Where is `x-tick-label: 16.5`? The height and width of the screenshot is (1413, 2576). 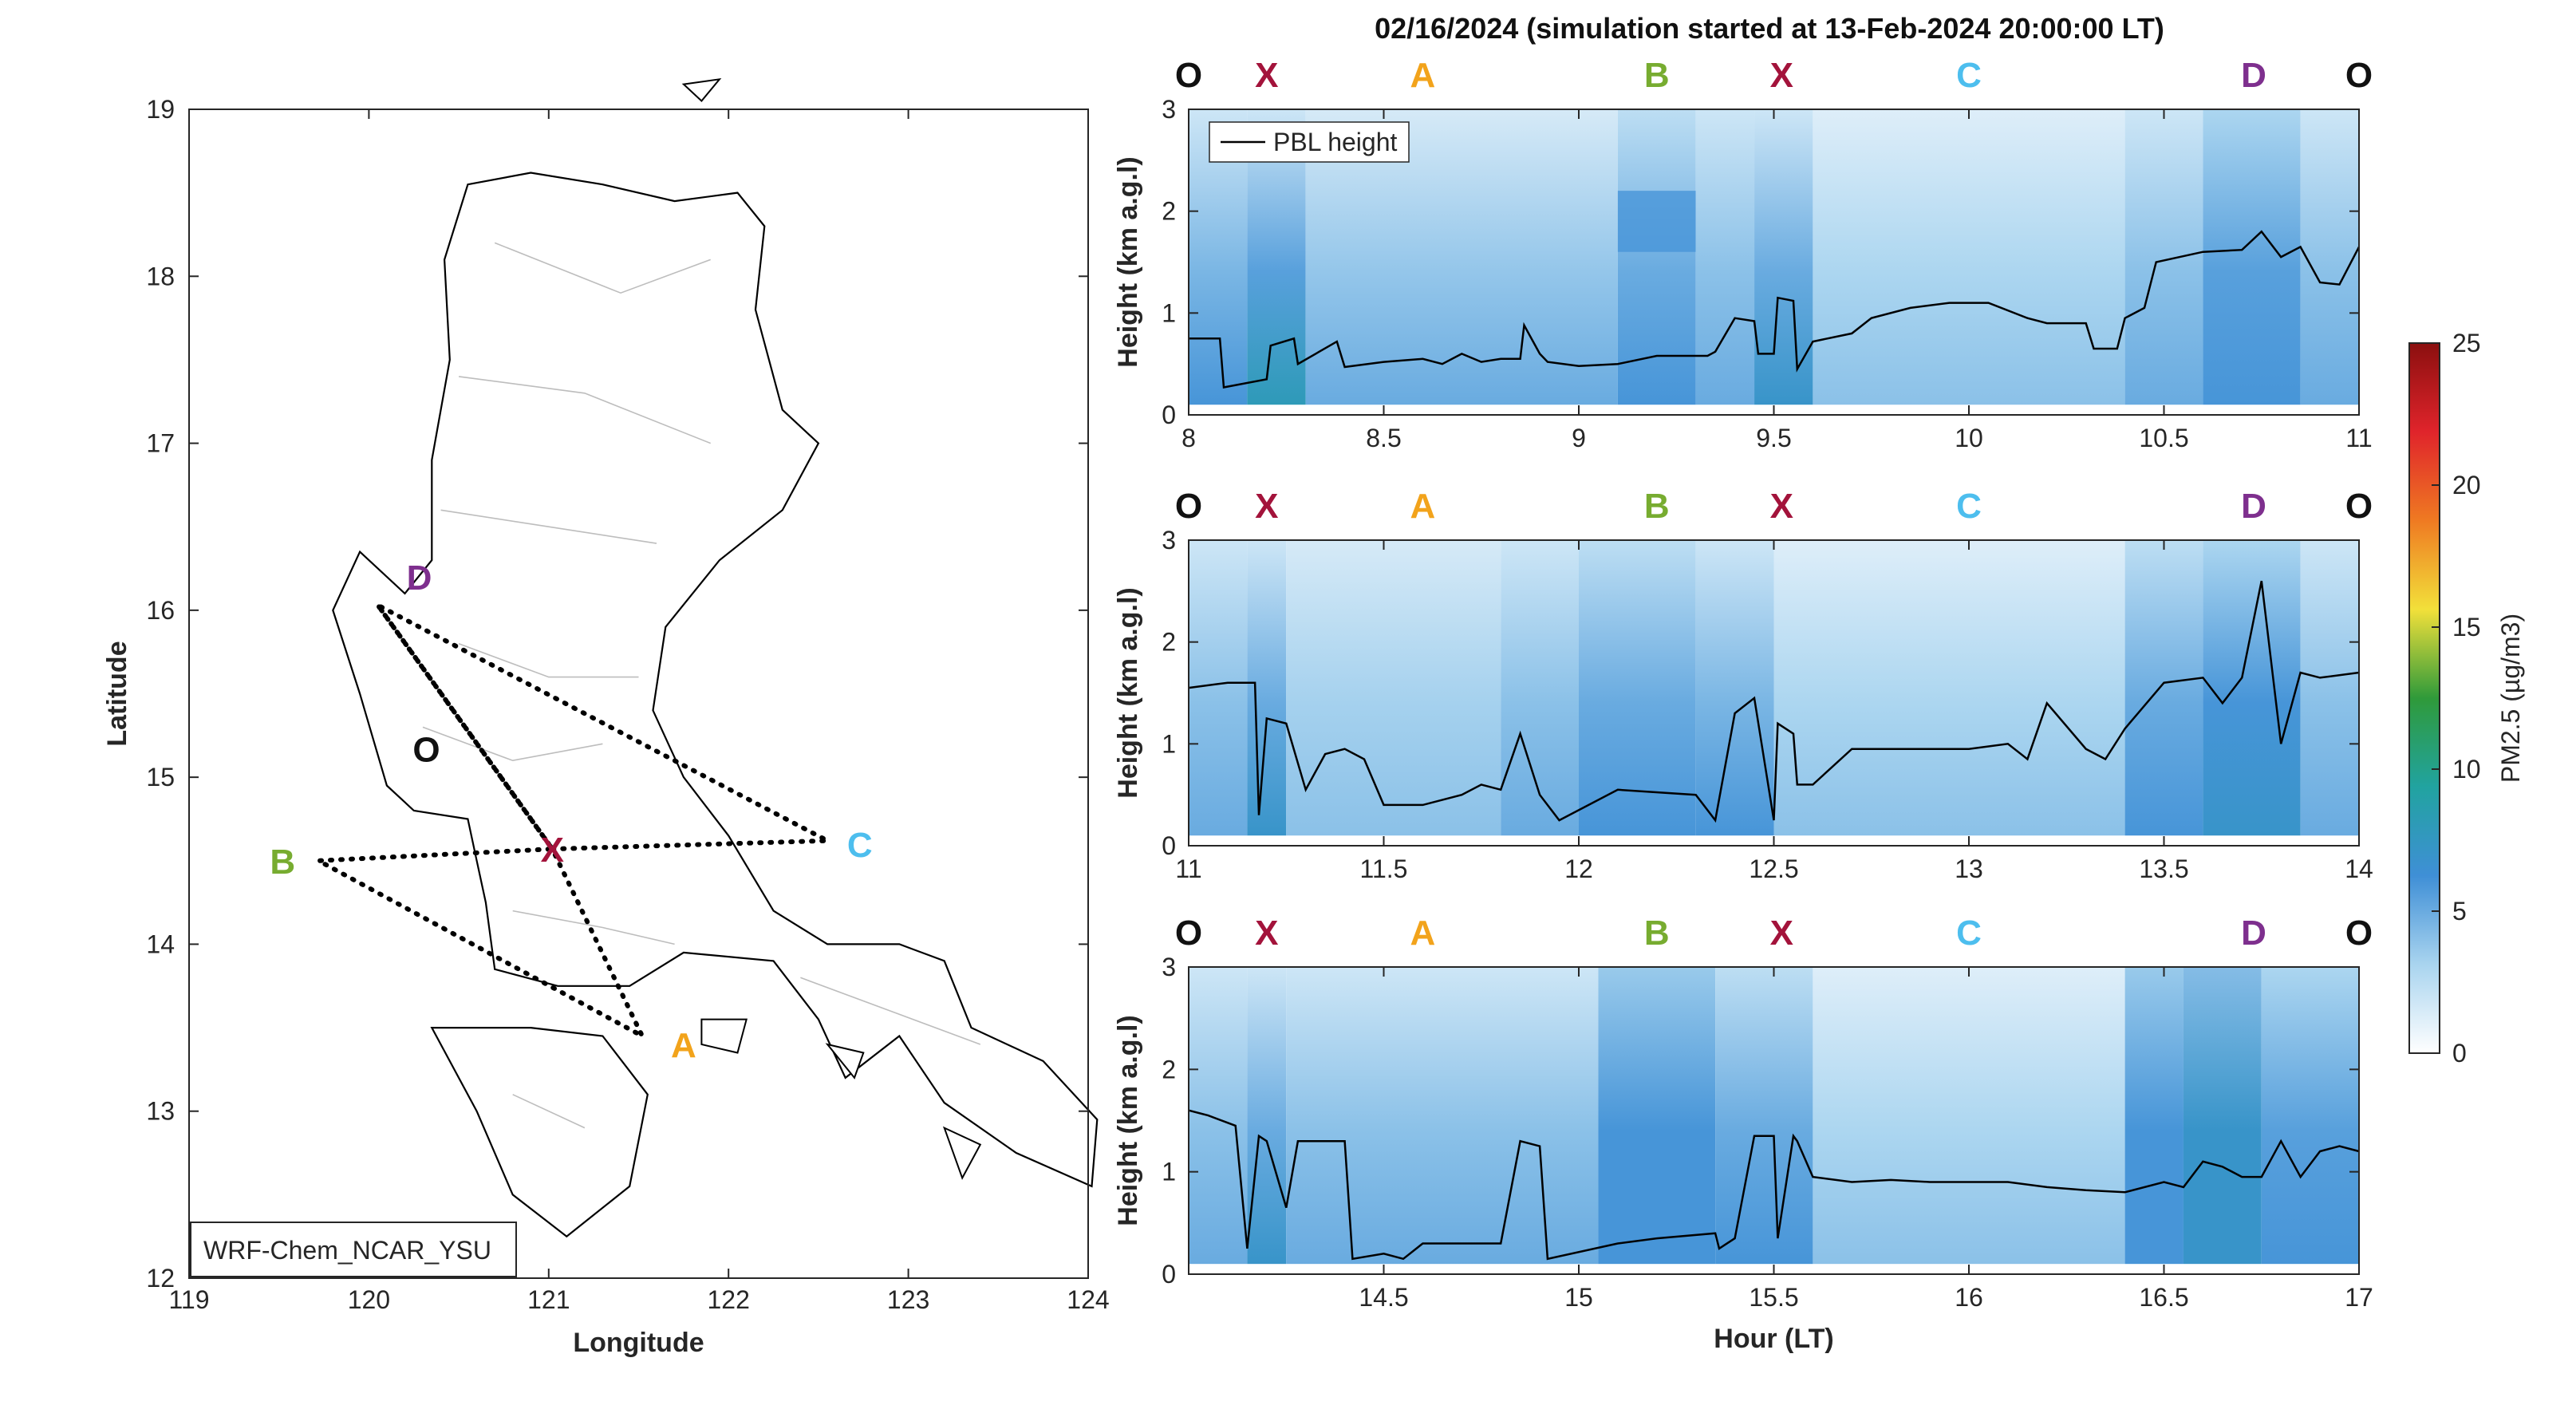 x-tick-label: 16.5 is located at coordinates (2163, 1297).